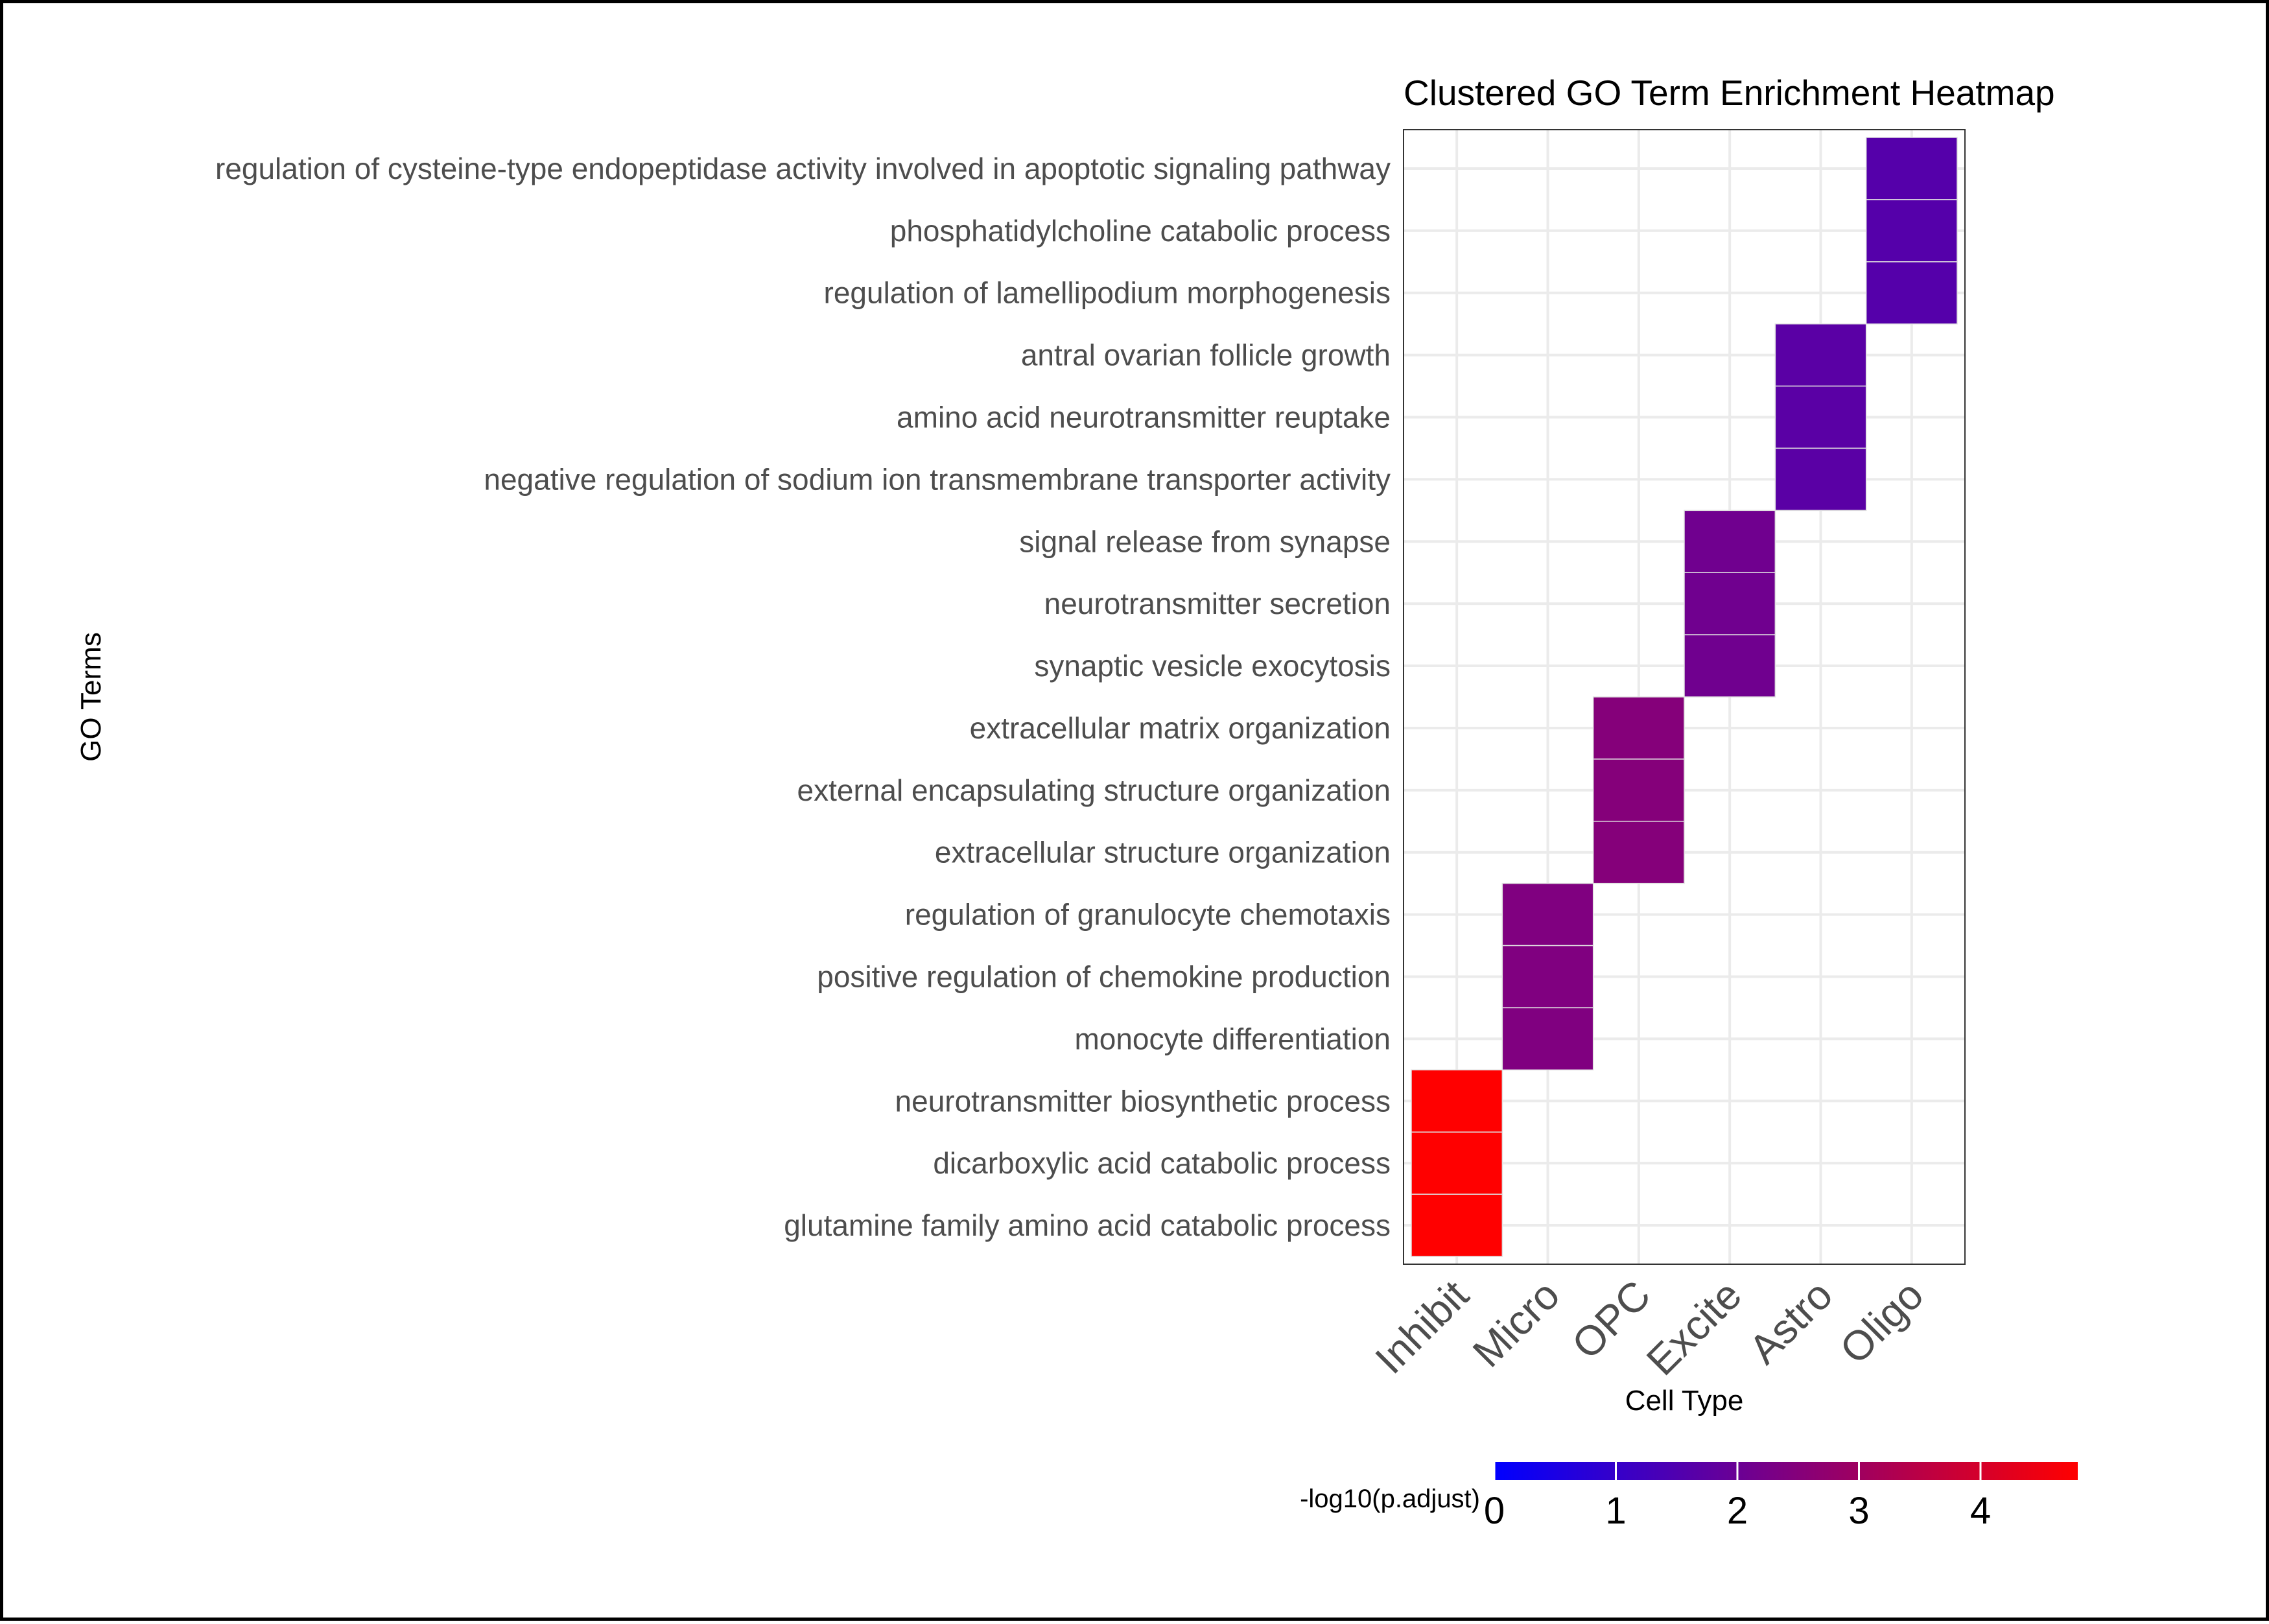  I want to click on legend-tick-label: 2, so click(1737, 1511).